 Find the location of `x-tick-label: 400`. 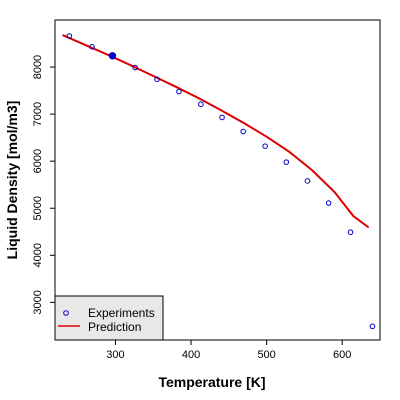

x-tick-label: 400 is located at coordinates (191, 355).